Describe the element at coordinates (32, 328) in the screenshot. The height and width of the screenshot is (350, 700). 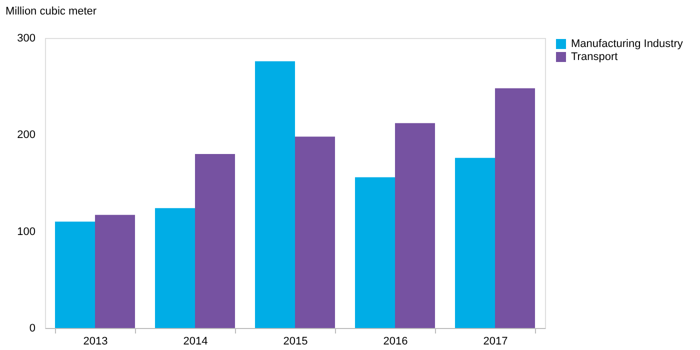
I see `y-tick-label: 0` at that location.